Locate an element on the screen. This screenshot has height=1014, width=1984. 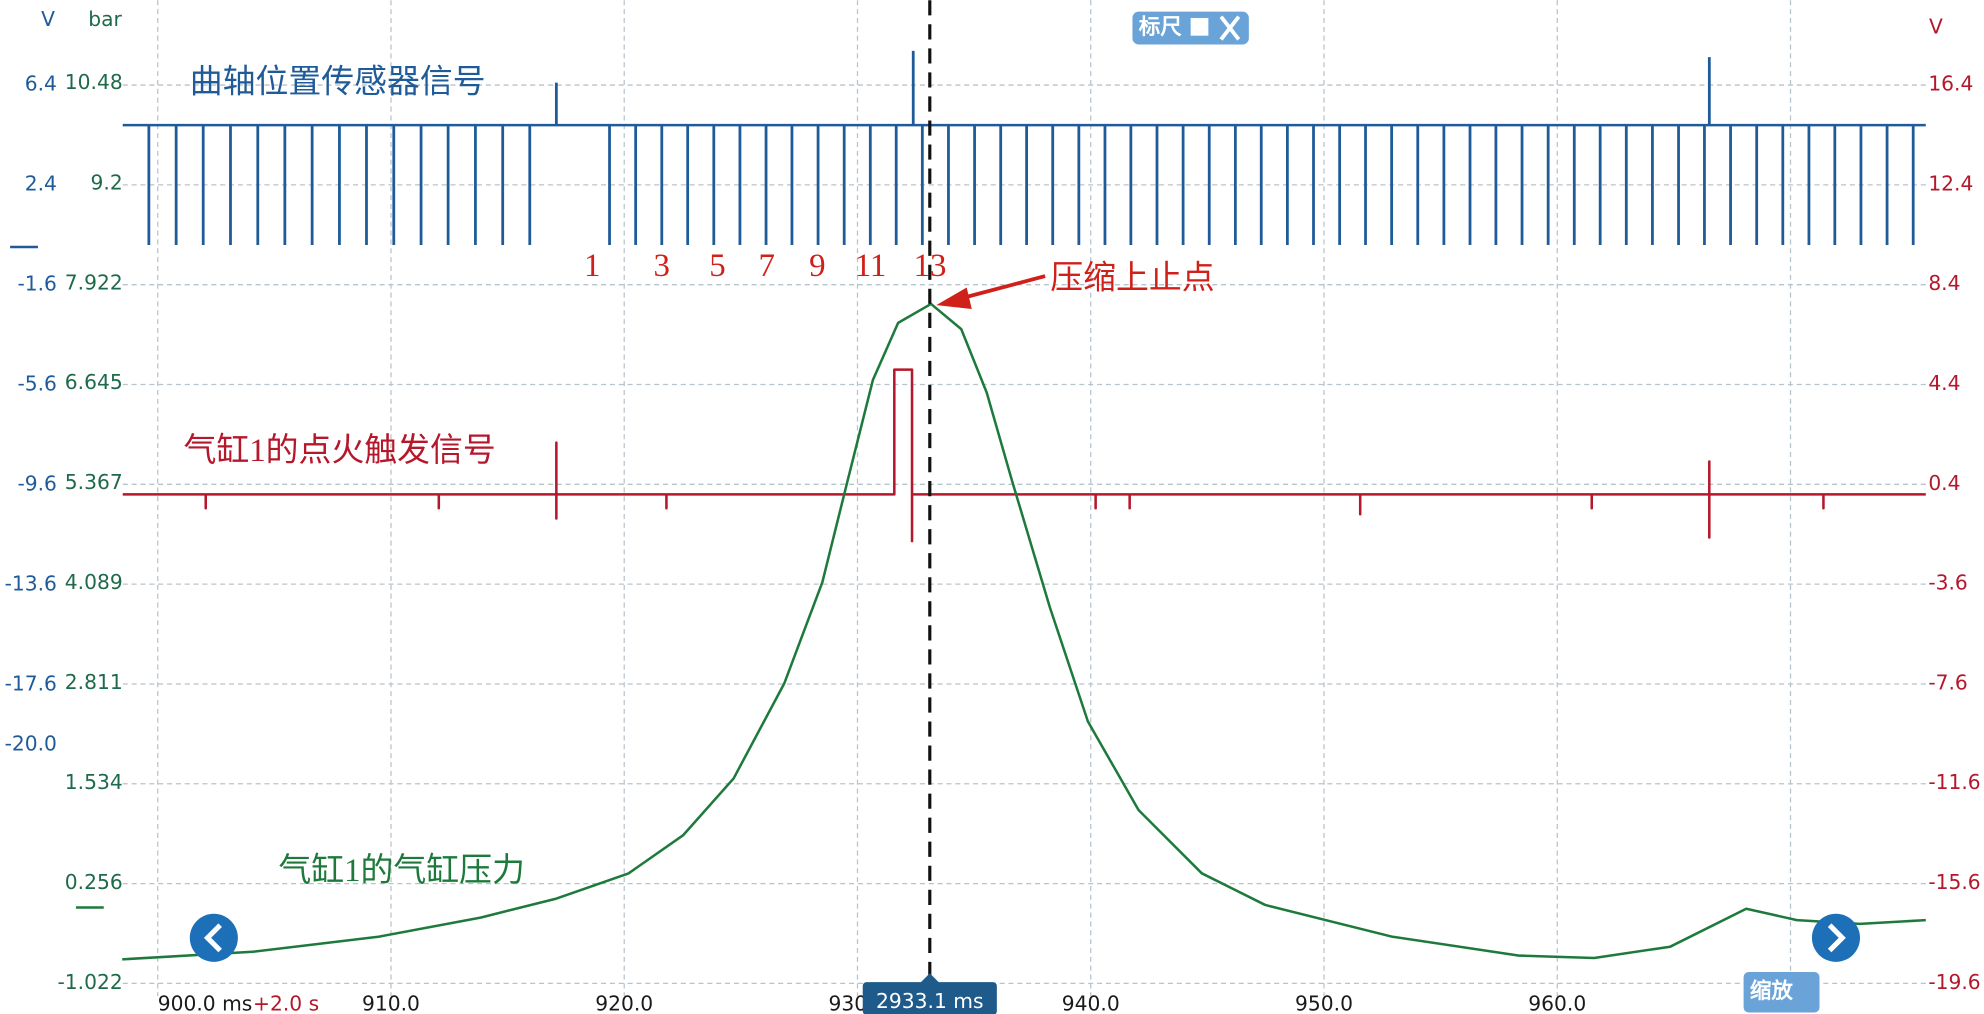
y3-tick-label: 8.4 is located at coordinates (1944, 283).